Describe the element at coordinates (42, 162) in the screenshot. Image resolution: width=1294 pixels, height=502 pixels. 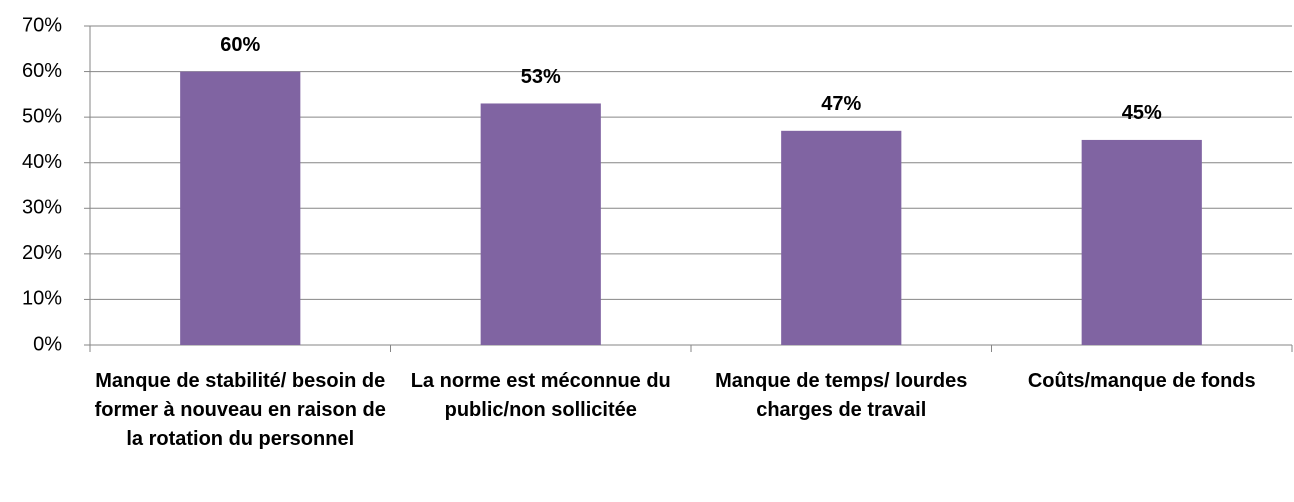
I see `y-tick-label: 40%` at that location.